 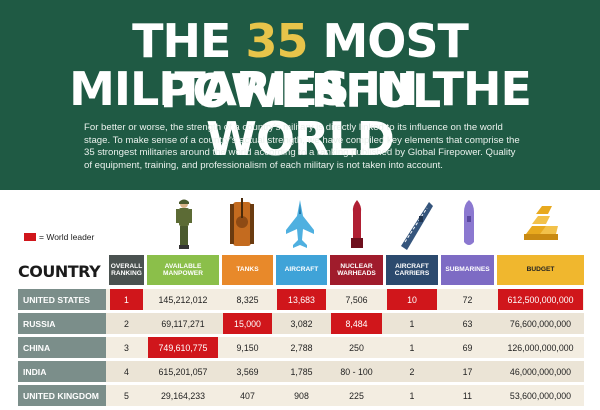 I want to click on table-cell-tanks: 15,000, so click(x=247, y=323).